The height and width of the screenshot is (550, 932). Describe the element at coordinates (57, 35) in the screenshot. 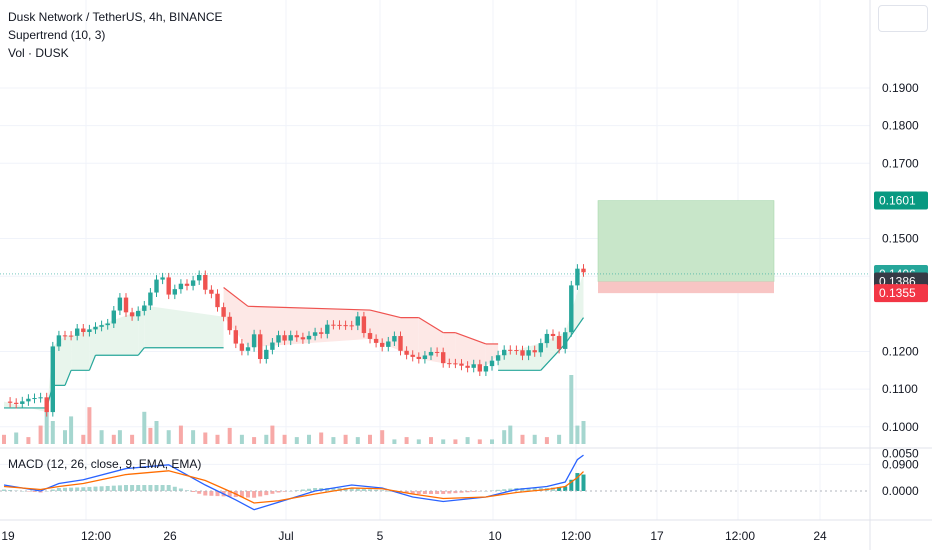

I see `indicator-legend: Supertrend (10, 3)` at that location.